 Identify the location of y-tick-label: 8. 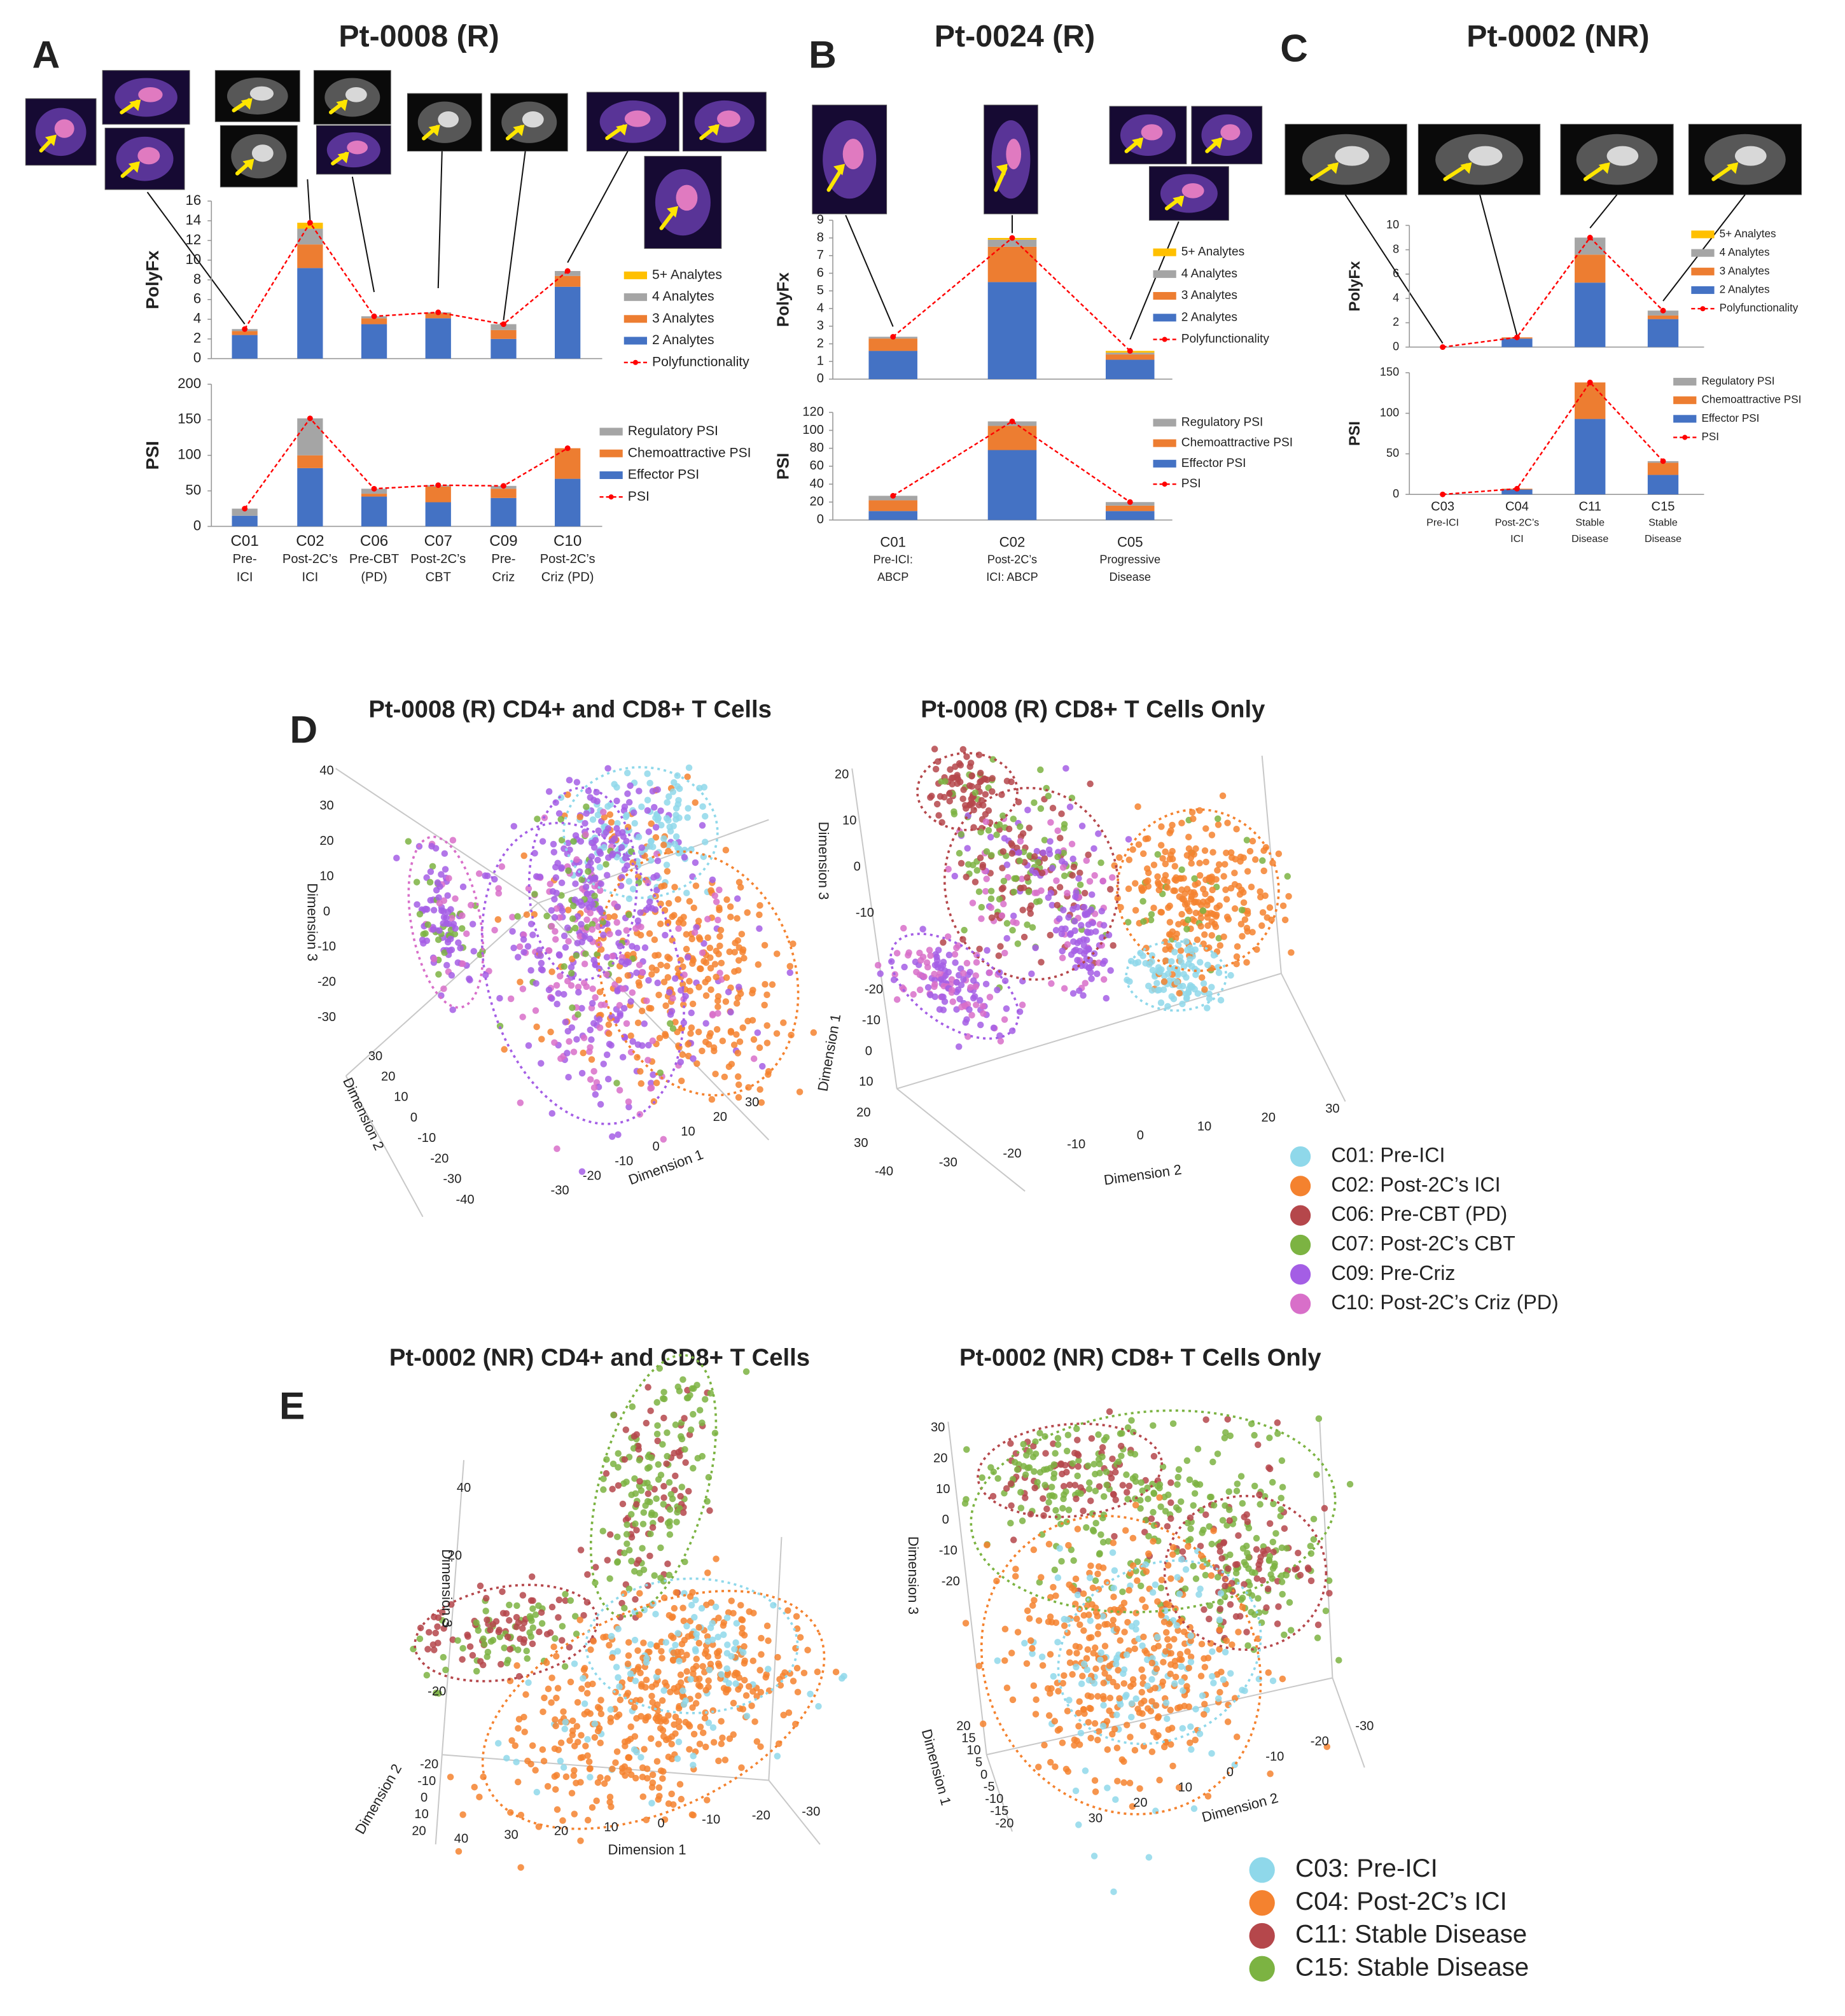
(1396, 248).